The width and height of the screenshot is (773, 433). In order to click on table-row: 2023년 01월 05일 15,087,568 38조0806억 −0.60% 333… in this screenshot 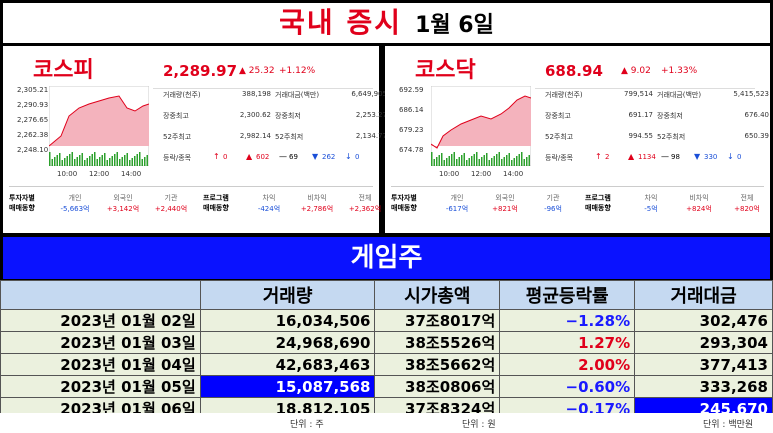, I will do `click(386, 386)`.